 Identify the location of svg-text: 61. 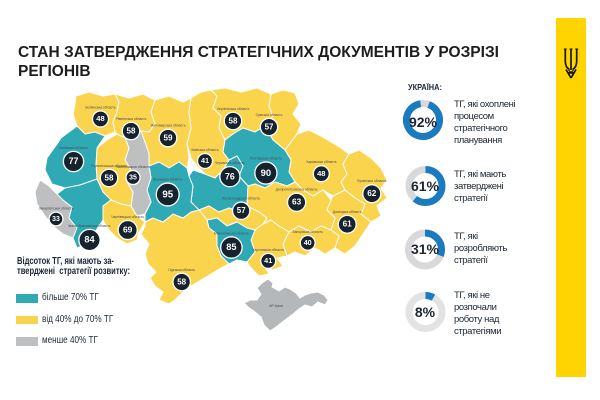
(348, 224).